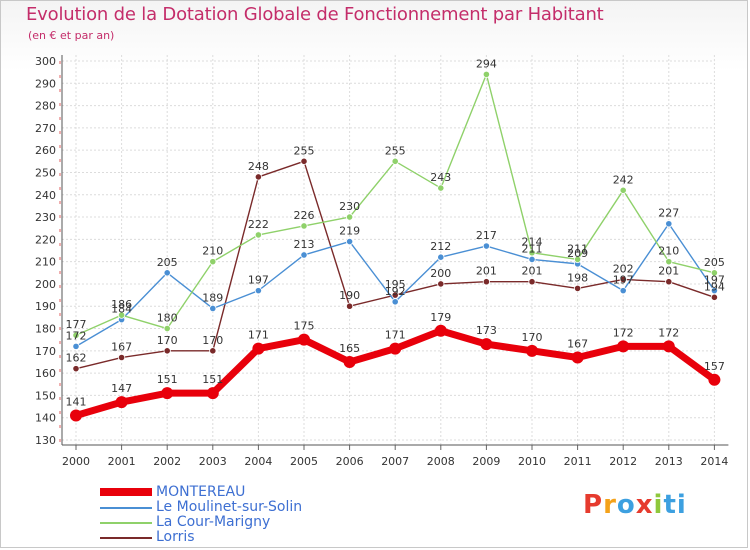 The height and width of the screenshot is (550, 750). Describe the element at coordinates (623, 268) in the screenshot. I see `data-label-lorris: 202` at that location.